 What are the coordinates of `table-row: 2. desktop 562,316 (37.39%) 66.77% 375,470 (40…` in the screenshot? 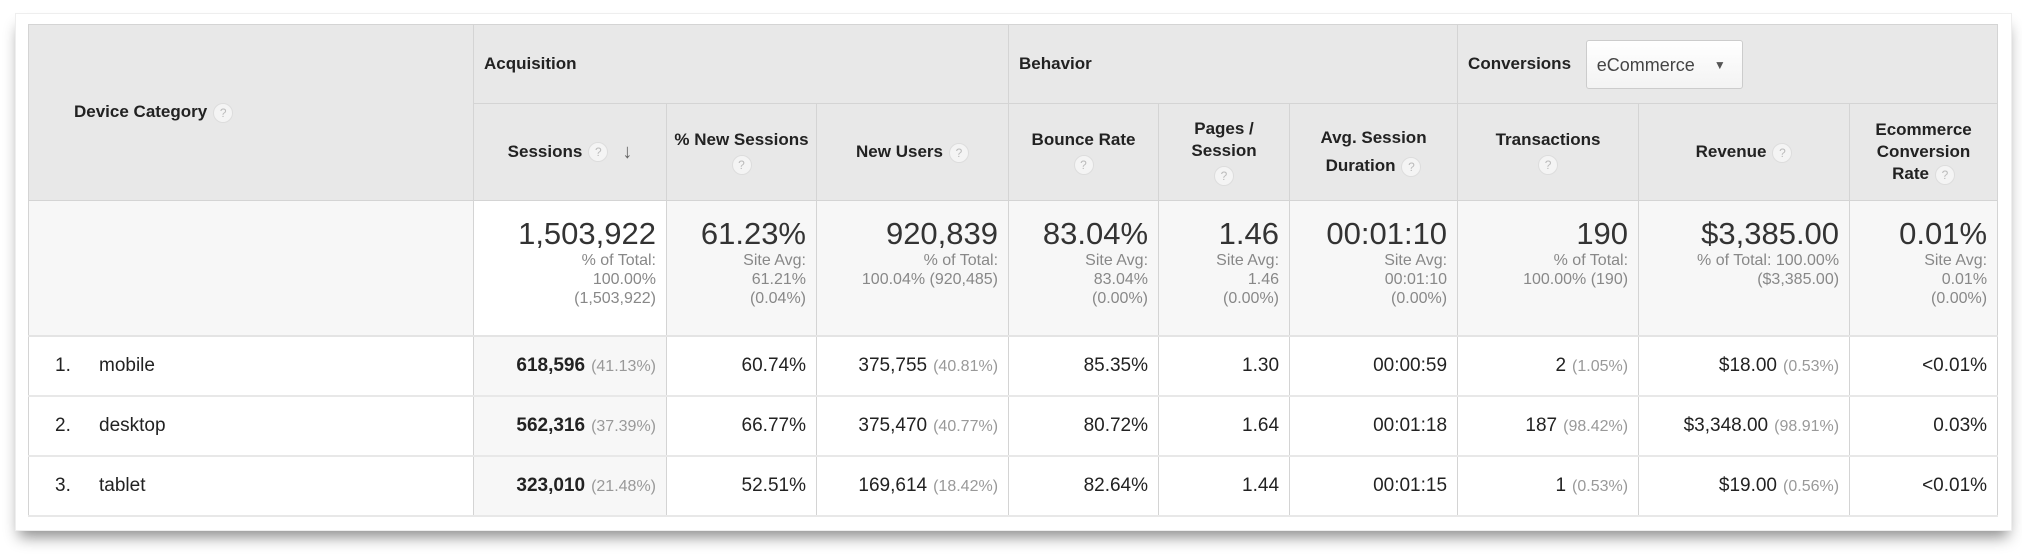 It's located at (1013, 426).